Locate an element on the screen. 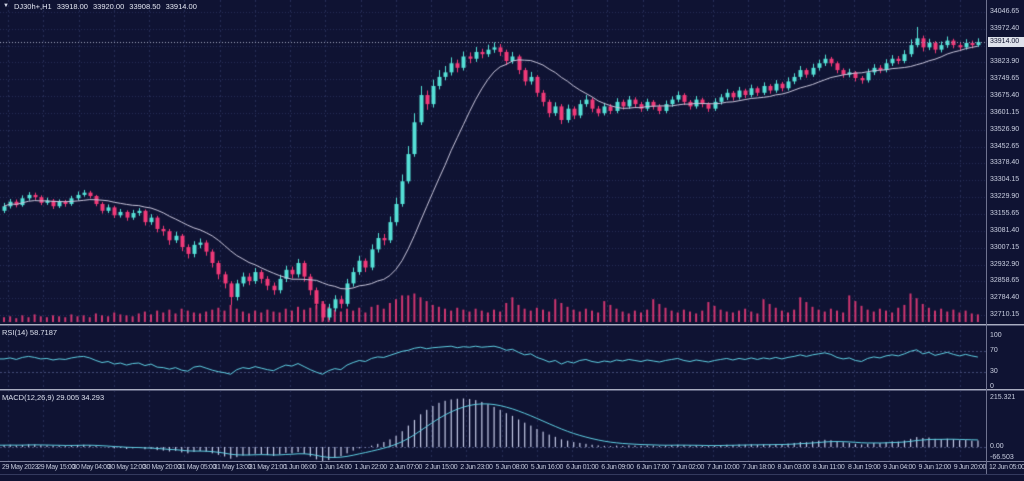  price-tick-label: 32710.15 is located at coordinates (1005, 315).